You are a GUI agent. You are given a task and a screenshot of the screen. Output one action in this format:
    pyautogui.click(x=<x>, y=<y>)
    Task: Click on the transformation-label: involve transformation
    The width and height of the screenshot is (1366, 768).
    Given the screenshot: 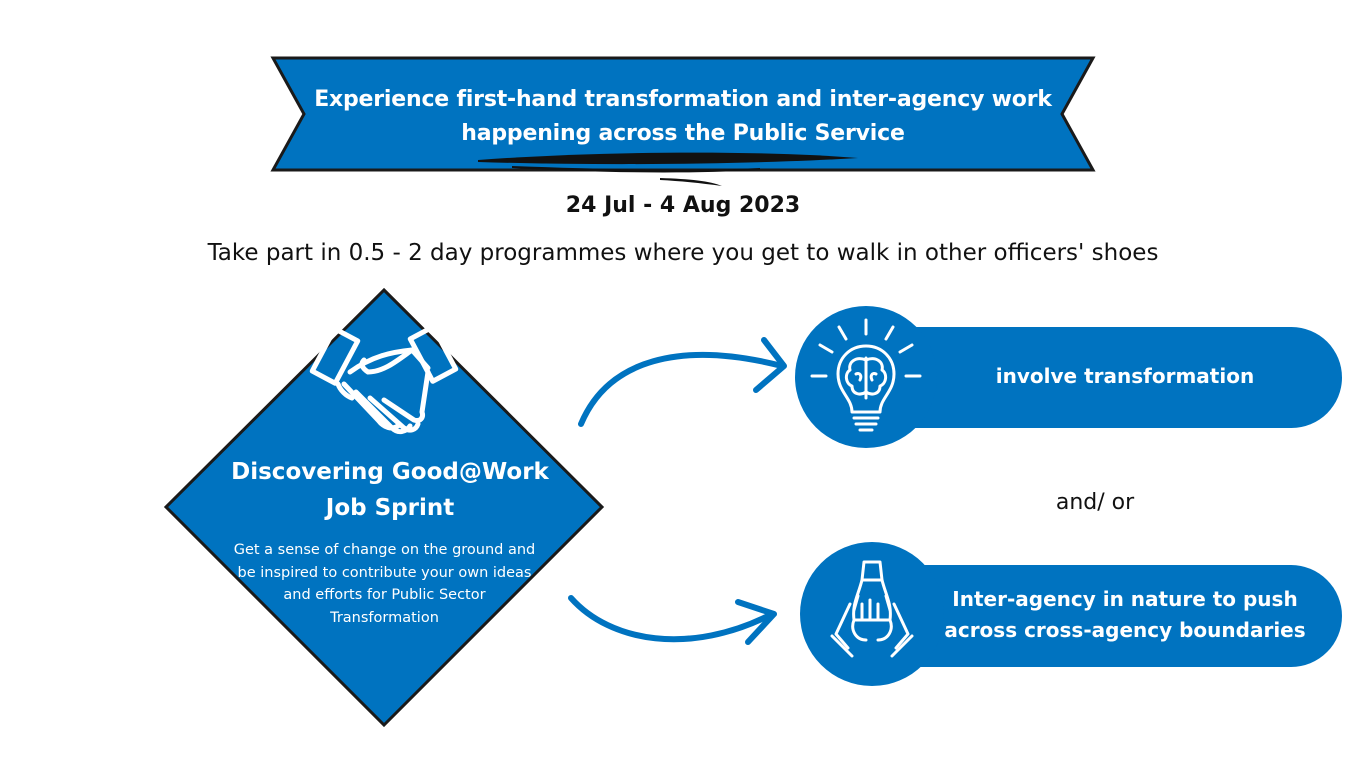 What is the action you would take?
    pyautogui.click(x=1125, y=376)
    